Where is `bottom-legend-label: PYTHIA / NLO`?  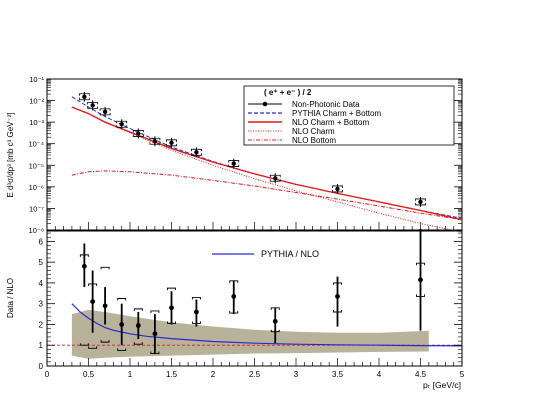 bottom-legend-label: PYTHIA / NLO is located at coordinates (290, 254).